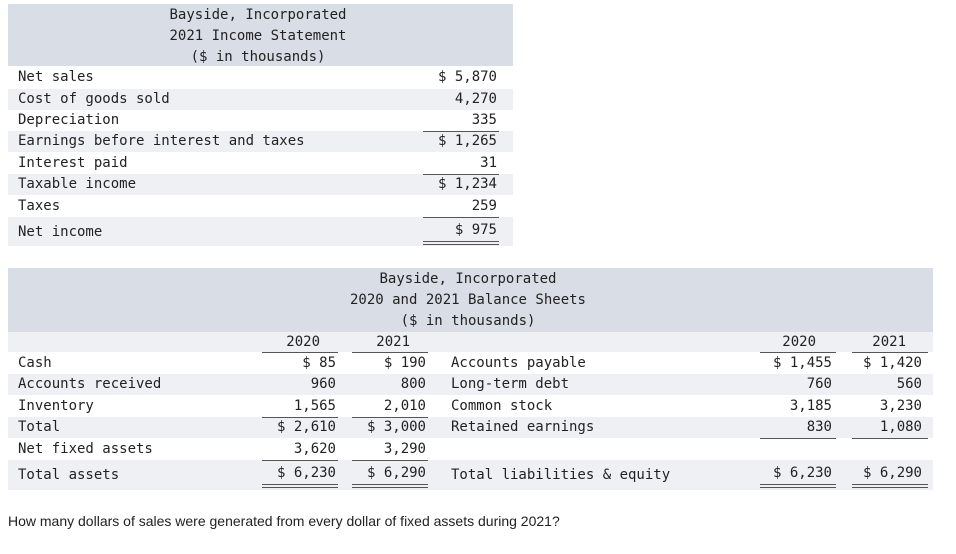  What do you see at coordinates (39, 206) in the screenshot?
I see `is-label-taxes: Taxes` at bounding box center [39, 206].